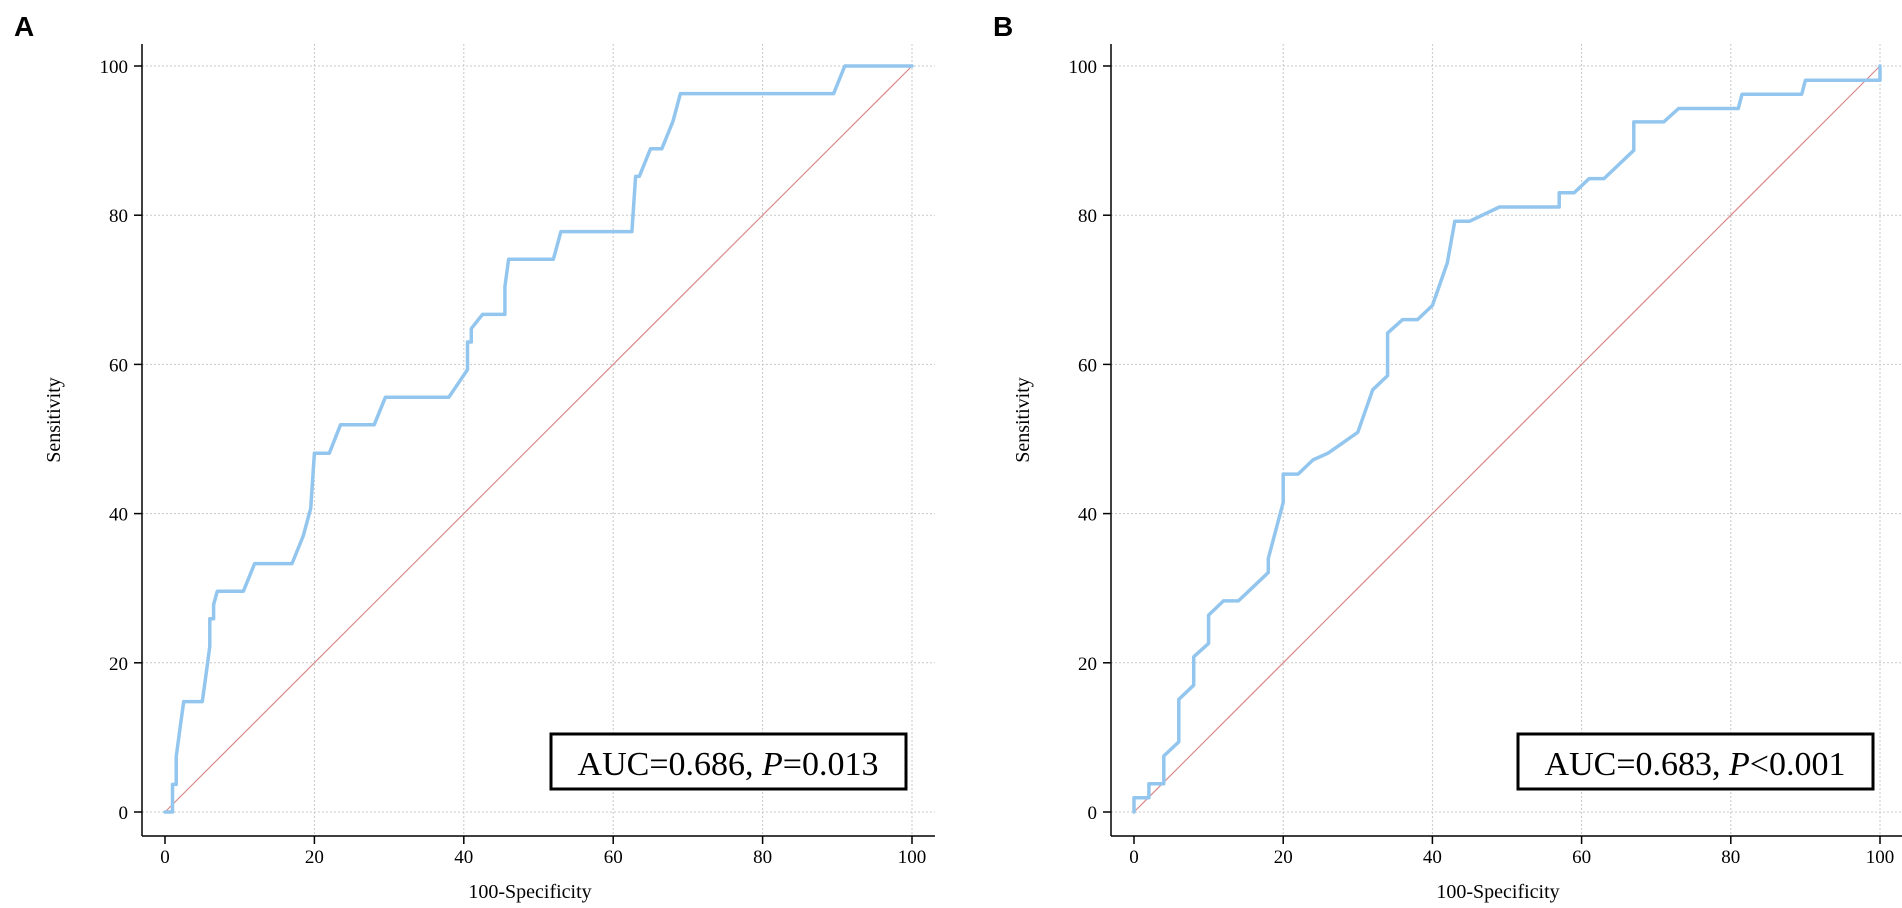 The height and width of the screenshot is (908, 1902). I want to click on chart-b-x-tick-label: 20, so click(1283, 857).